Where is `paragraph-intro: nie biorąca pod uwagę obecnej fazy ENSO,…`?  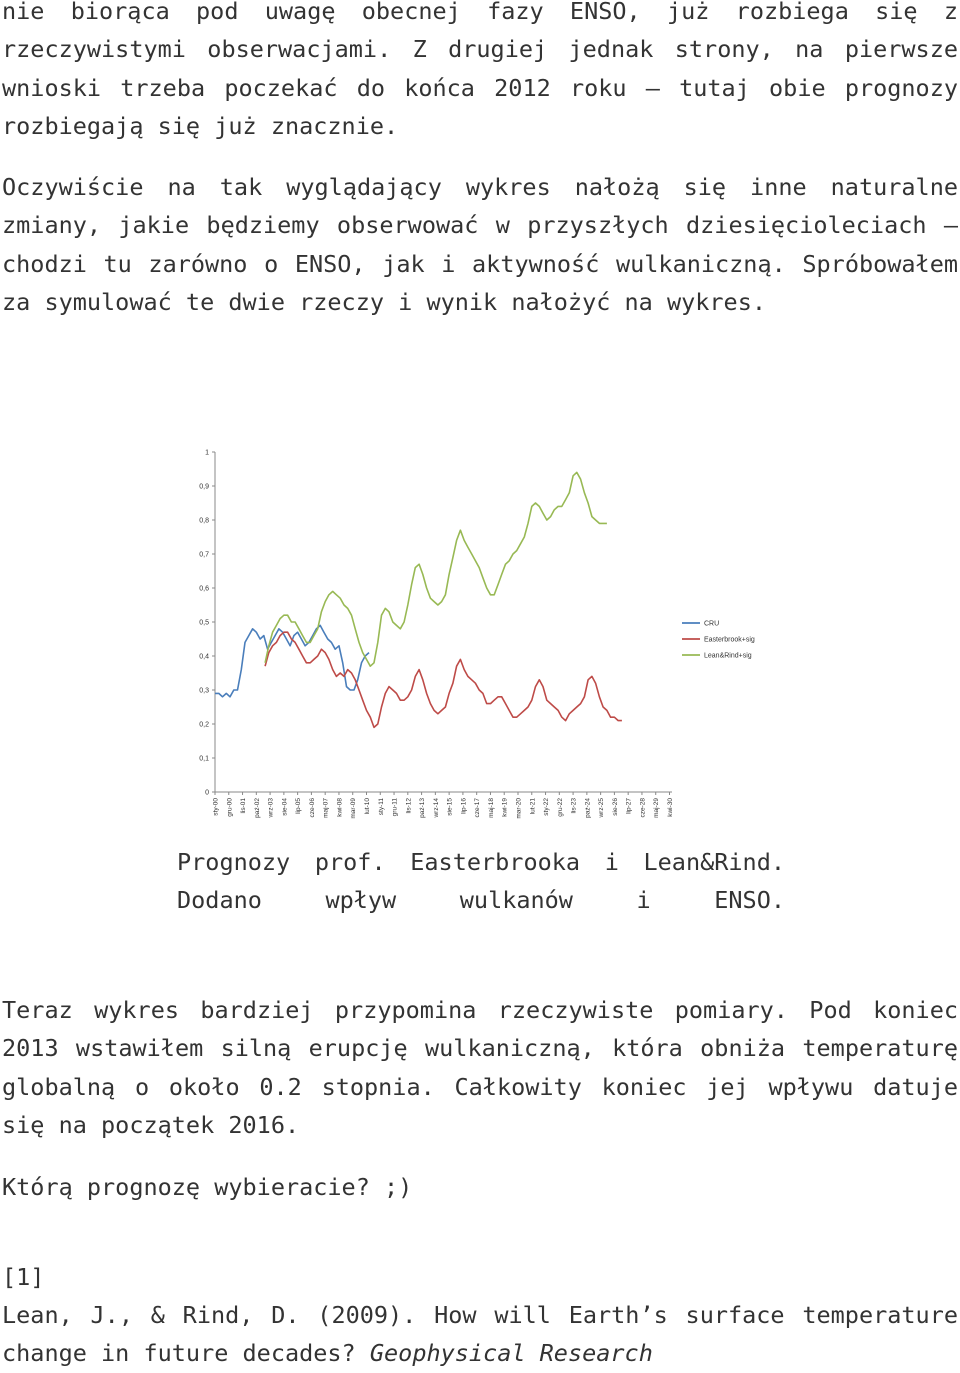
paragraph-intro: nie biorąca pod uwagę obecnej fazy ENSO,… is located at coordinates (480, 70).